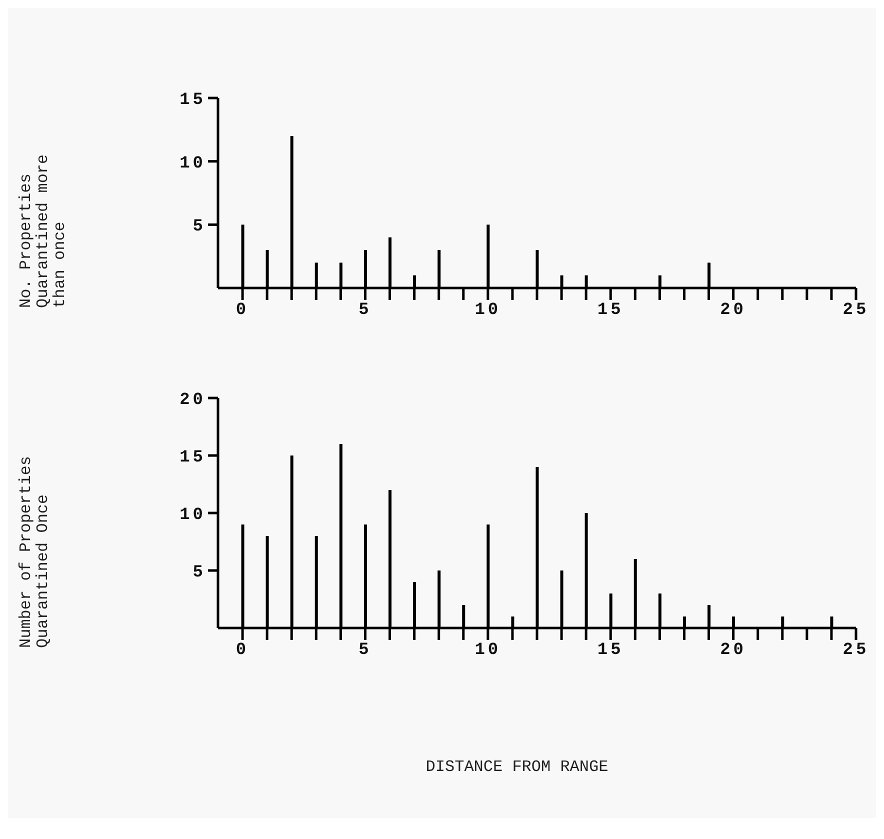  Describe the element at coordinates (43, 230) in the screenshot. I see `y-axis-title: No. Properties Quarantined more than once` at that location.